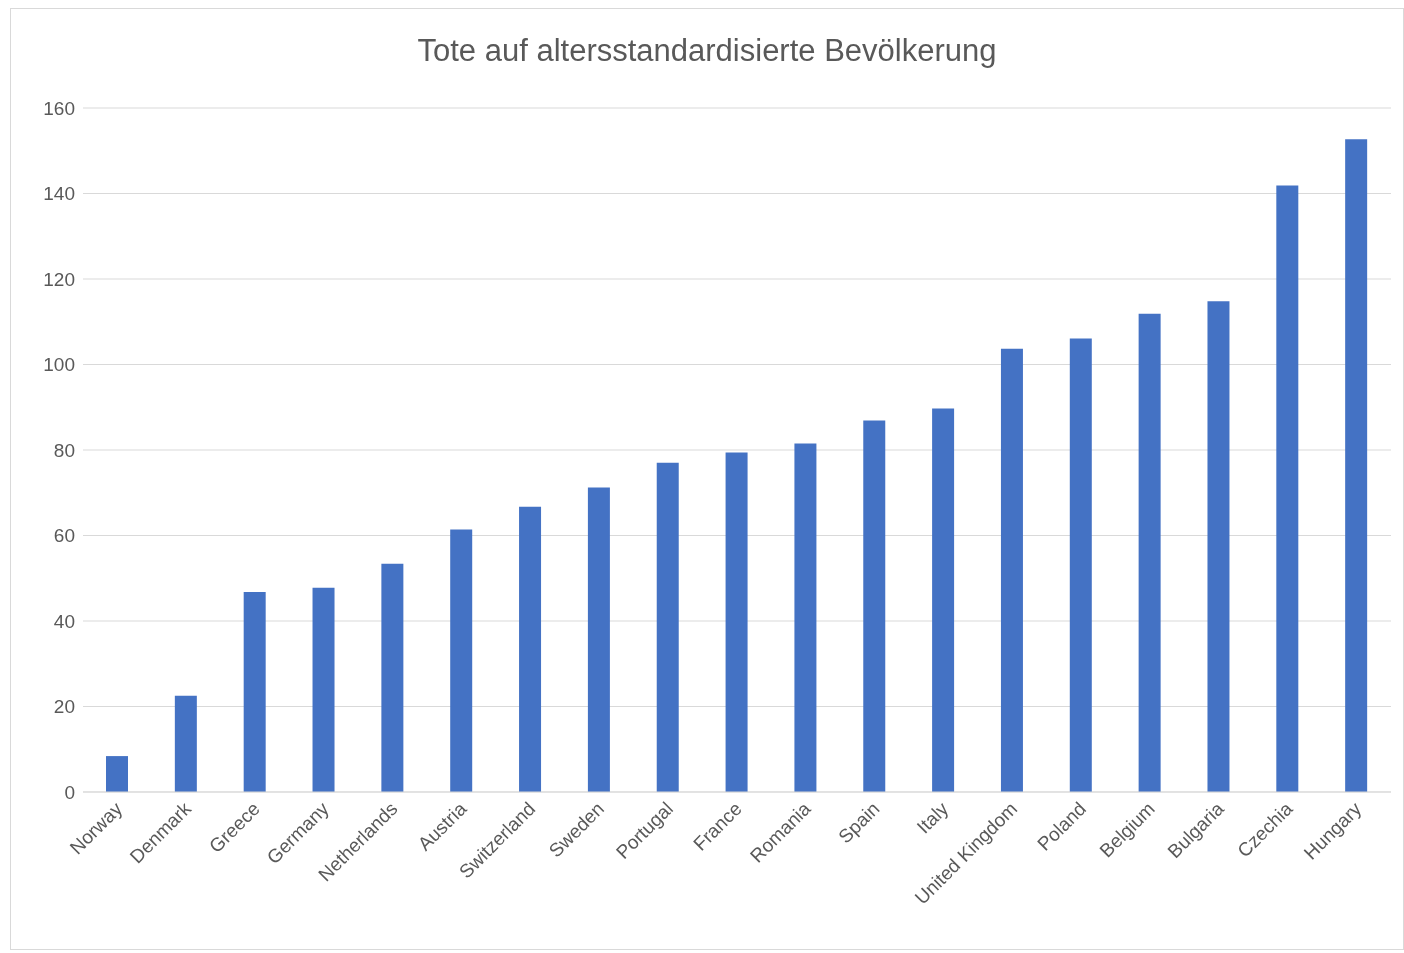 Image resolution: width=1404 pixels, height=953 pixels. What do you see at coordinates (64, 450) in the screenshot?
I see `y-tick-label: 80` at bounding box center [64, 450].